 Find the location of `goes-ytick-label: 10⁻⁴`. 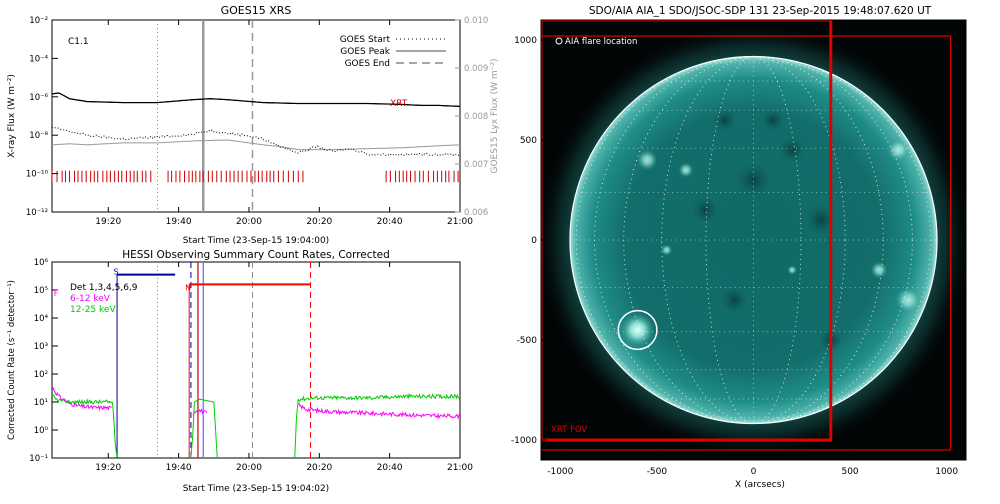

goes-ytick-label: 10⁻⁴ is located at coordinates (38, 59).